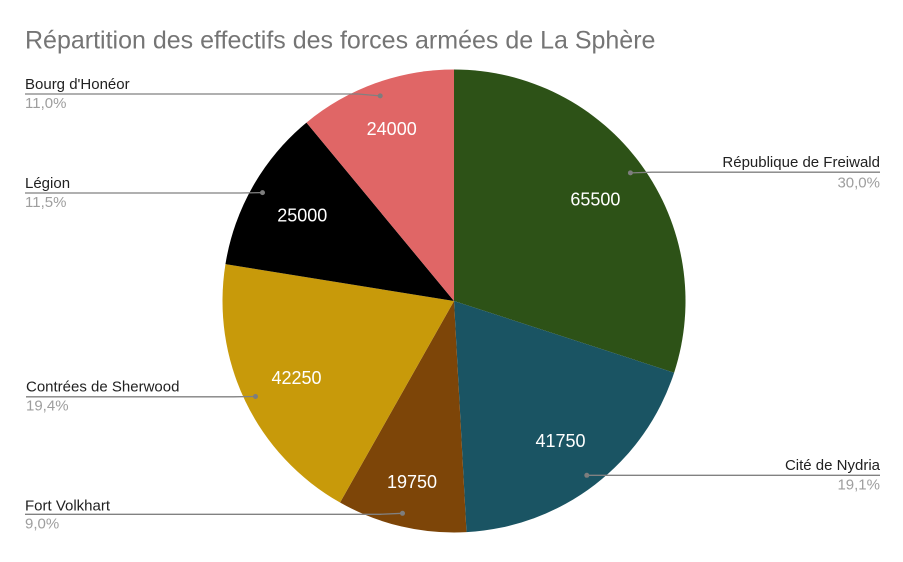 This screenshot has width=903, height=562. Describe the element at coordinates (833, 465) in the screenshot. I see `svg-text: Cité de Nydria` at that location.